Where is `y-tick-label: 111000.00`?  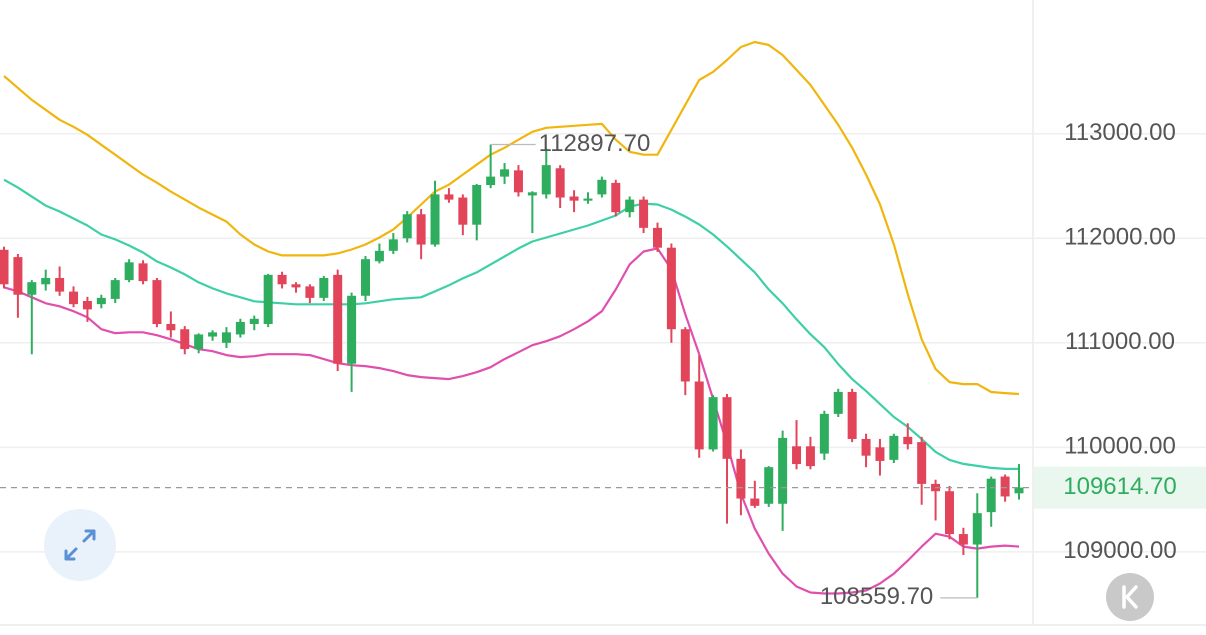
y-tick-label: 111000.00 is located at coordinates (1120, 341).